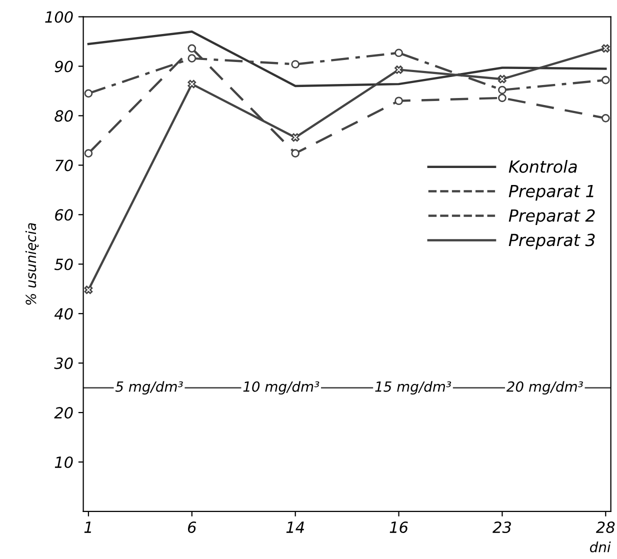 The height and width of the screenshot is (559, 617). I want to click on annotation: 15 mg/dm³, so click(413, 388).